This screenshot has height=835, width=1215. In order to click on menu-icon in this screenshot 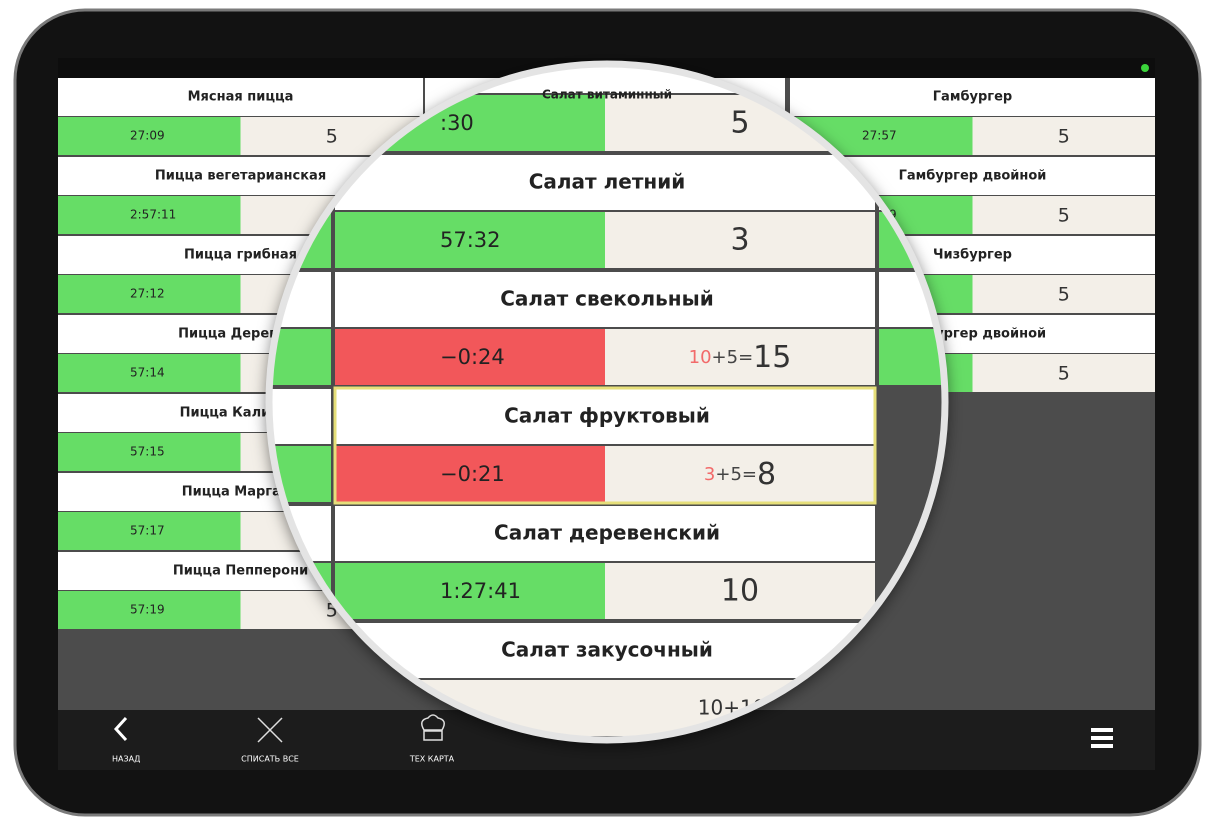, I will do `click(1102, 738)`.